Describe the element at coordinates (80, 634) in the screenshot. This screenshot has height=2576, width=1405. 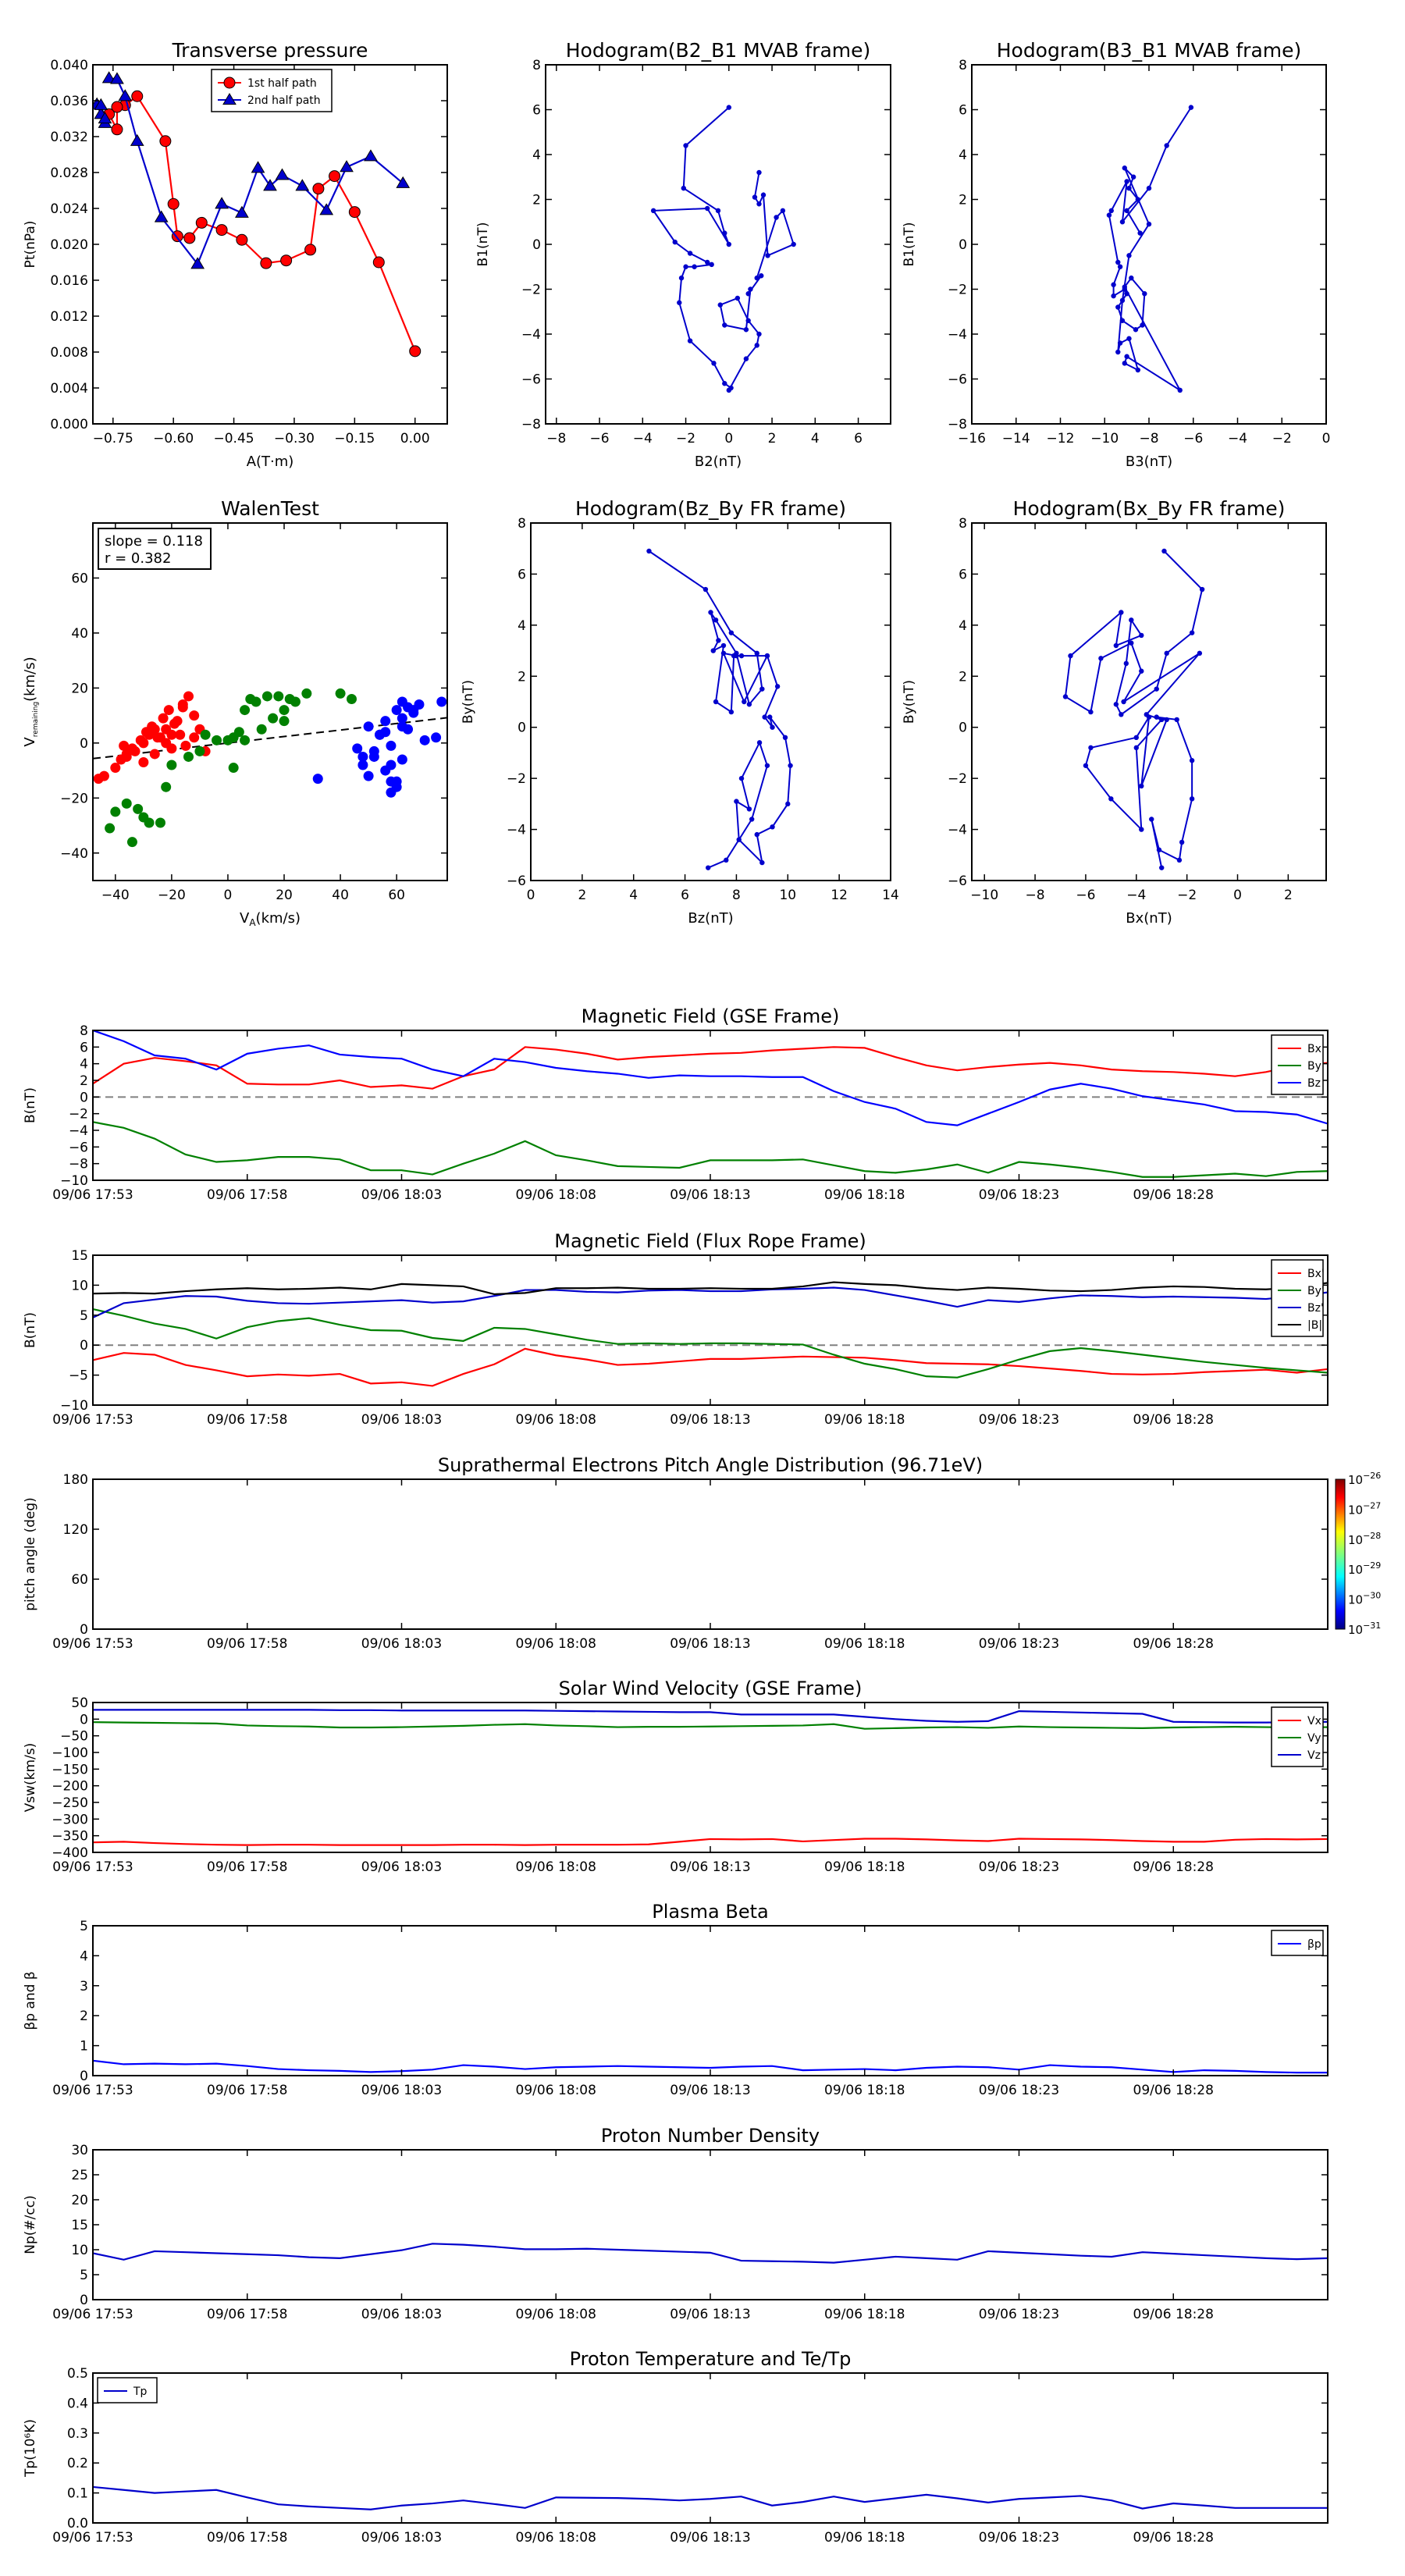
I see `y-tick-label: 40` at that location.